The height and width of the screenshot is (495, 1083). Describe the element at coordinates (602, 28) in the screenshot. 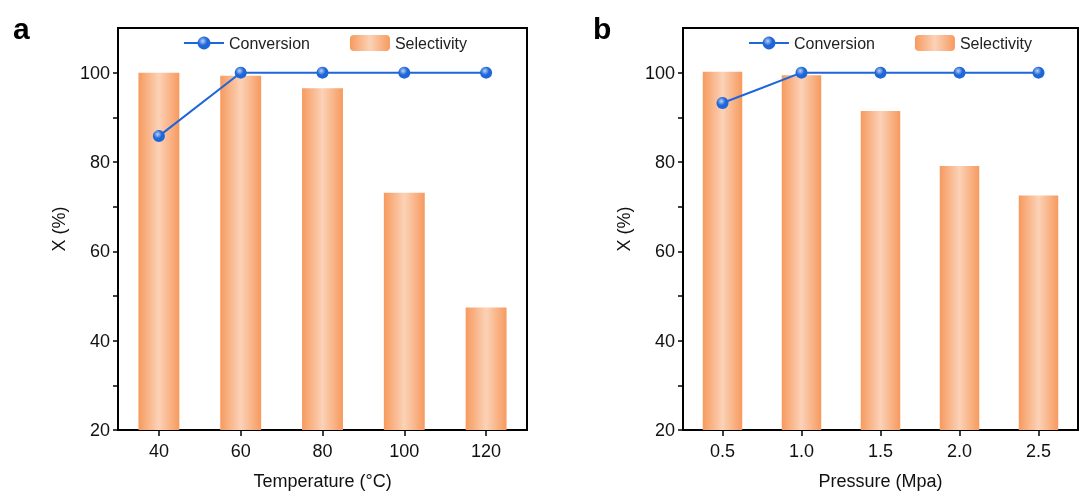

I see `chart-title: b` at that location.